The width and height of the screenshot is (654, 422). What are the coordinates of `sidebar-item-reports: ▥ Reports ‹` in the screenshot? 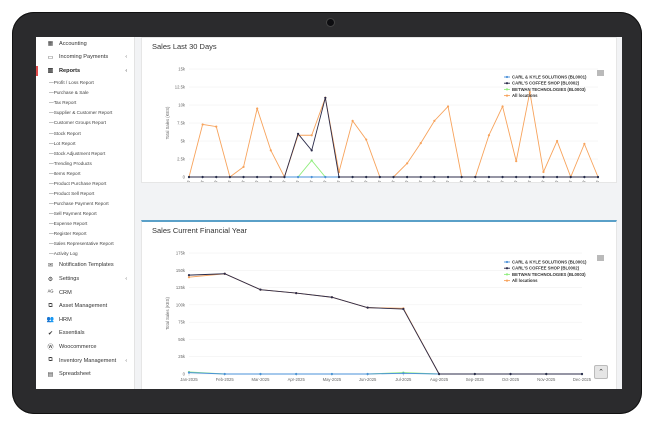 It's located at (85, 71).